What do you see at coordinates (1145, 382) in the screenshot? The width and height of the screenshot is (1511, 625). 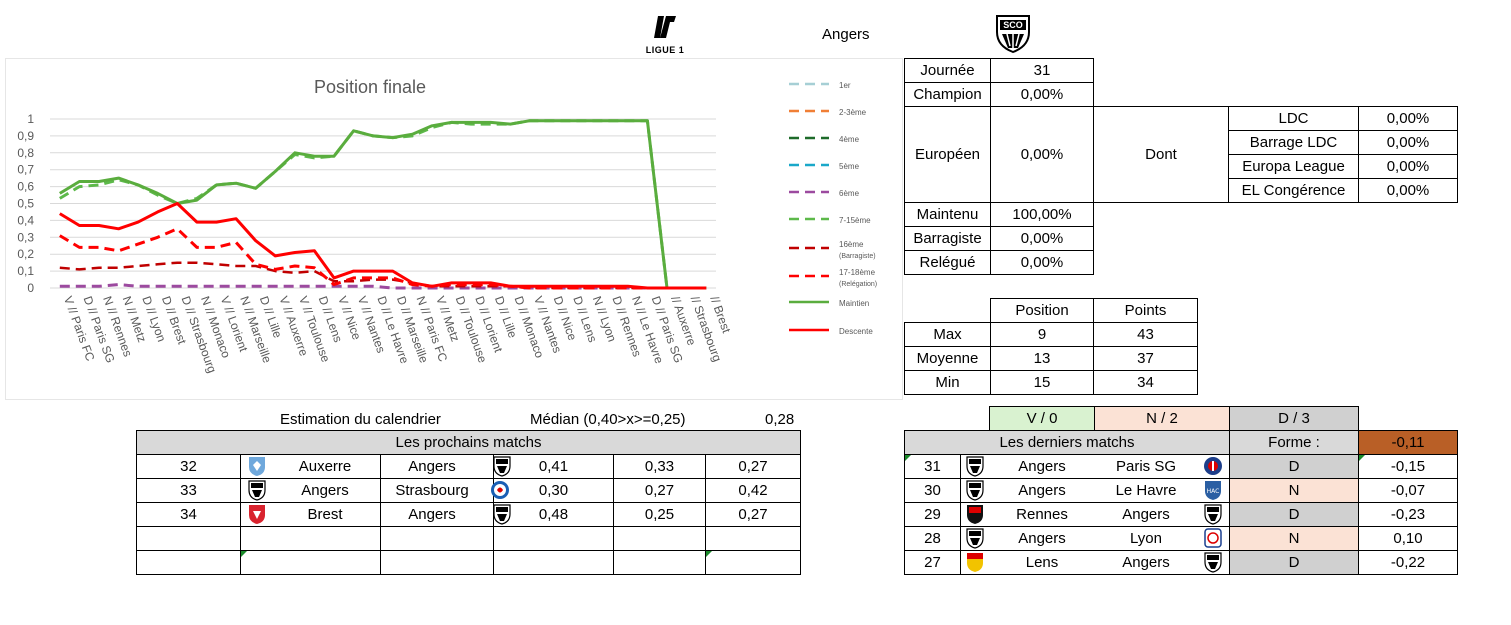 I see `position-row-points: 34` at bounding box center [1145, 382].